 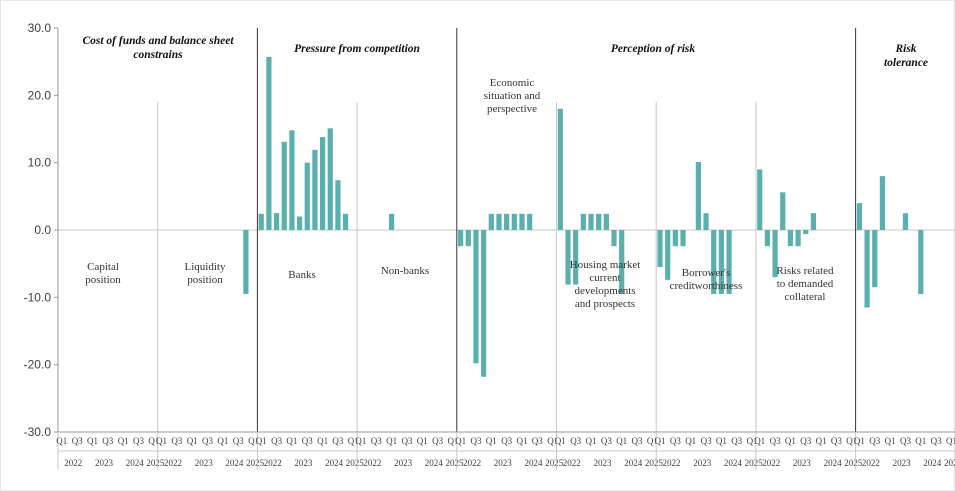 What do you see at coordinates (605, 304) in the screenshot?
I see `panel-label: and prospects` at bounding box center [605, 304].